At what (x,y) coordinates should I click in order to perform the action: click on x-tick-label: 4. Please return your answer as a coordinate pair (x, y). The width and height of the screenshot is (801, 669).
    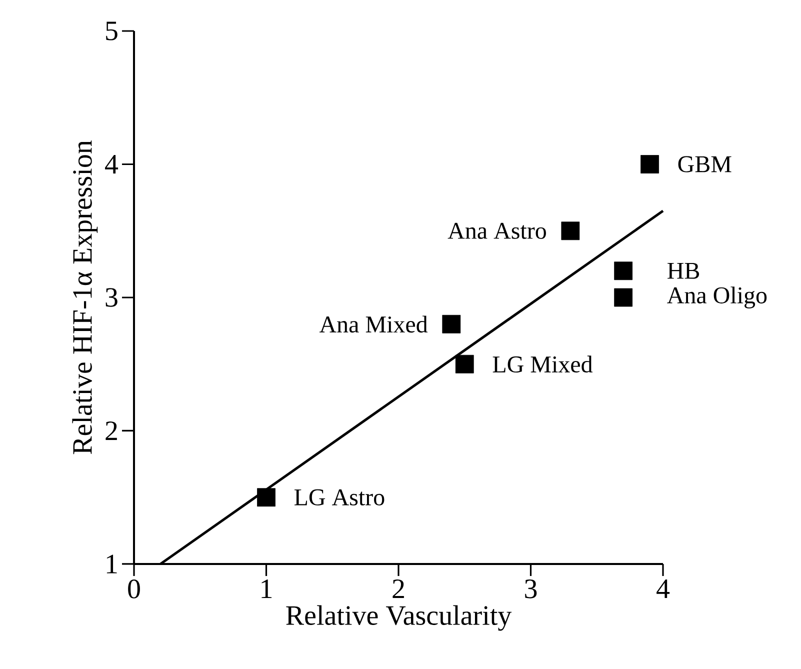
    Looking at the image, I should click on (663, 589).